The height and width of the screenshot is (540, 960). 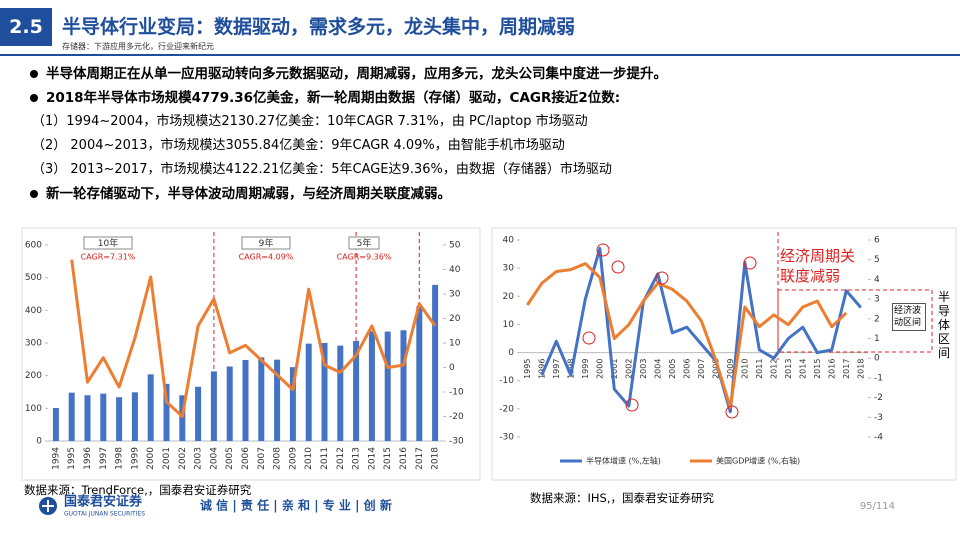 What do you see at coordinates (818, 266) in the screenshot?
I see `annotation: 经济周期关联度减弱` at bounding box center [818, 266].